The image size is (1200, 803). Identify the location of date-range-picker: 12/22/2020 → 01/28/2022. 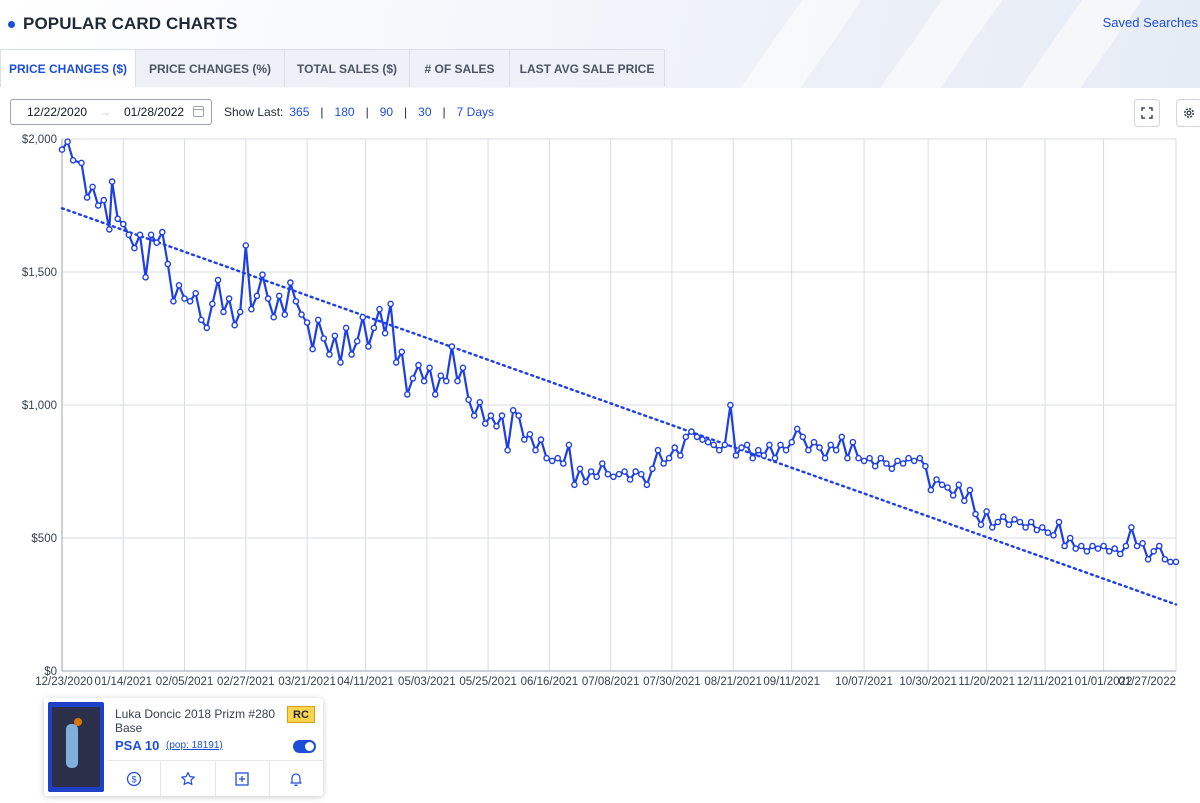
(111, 112).